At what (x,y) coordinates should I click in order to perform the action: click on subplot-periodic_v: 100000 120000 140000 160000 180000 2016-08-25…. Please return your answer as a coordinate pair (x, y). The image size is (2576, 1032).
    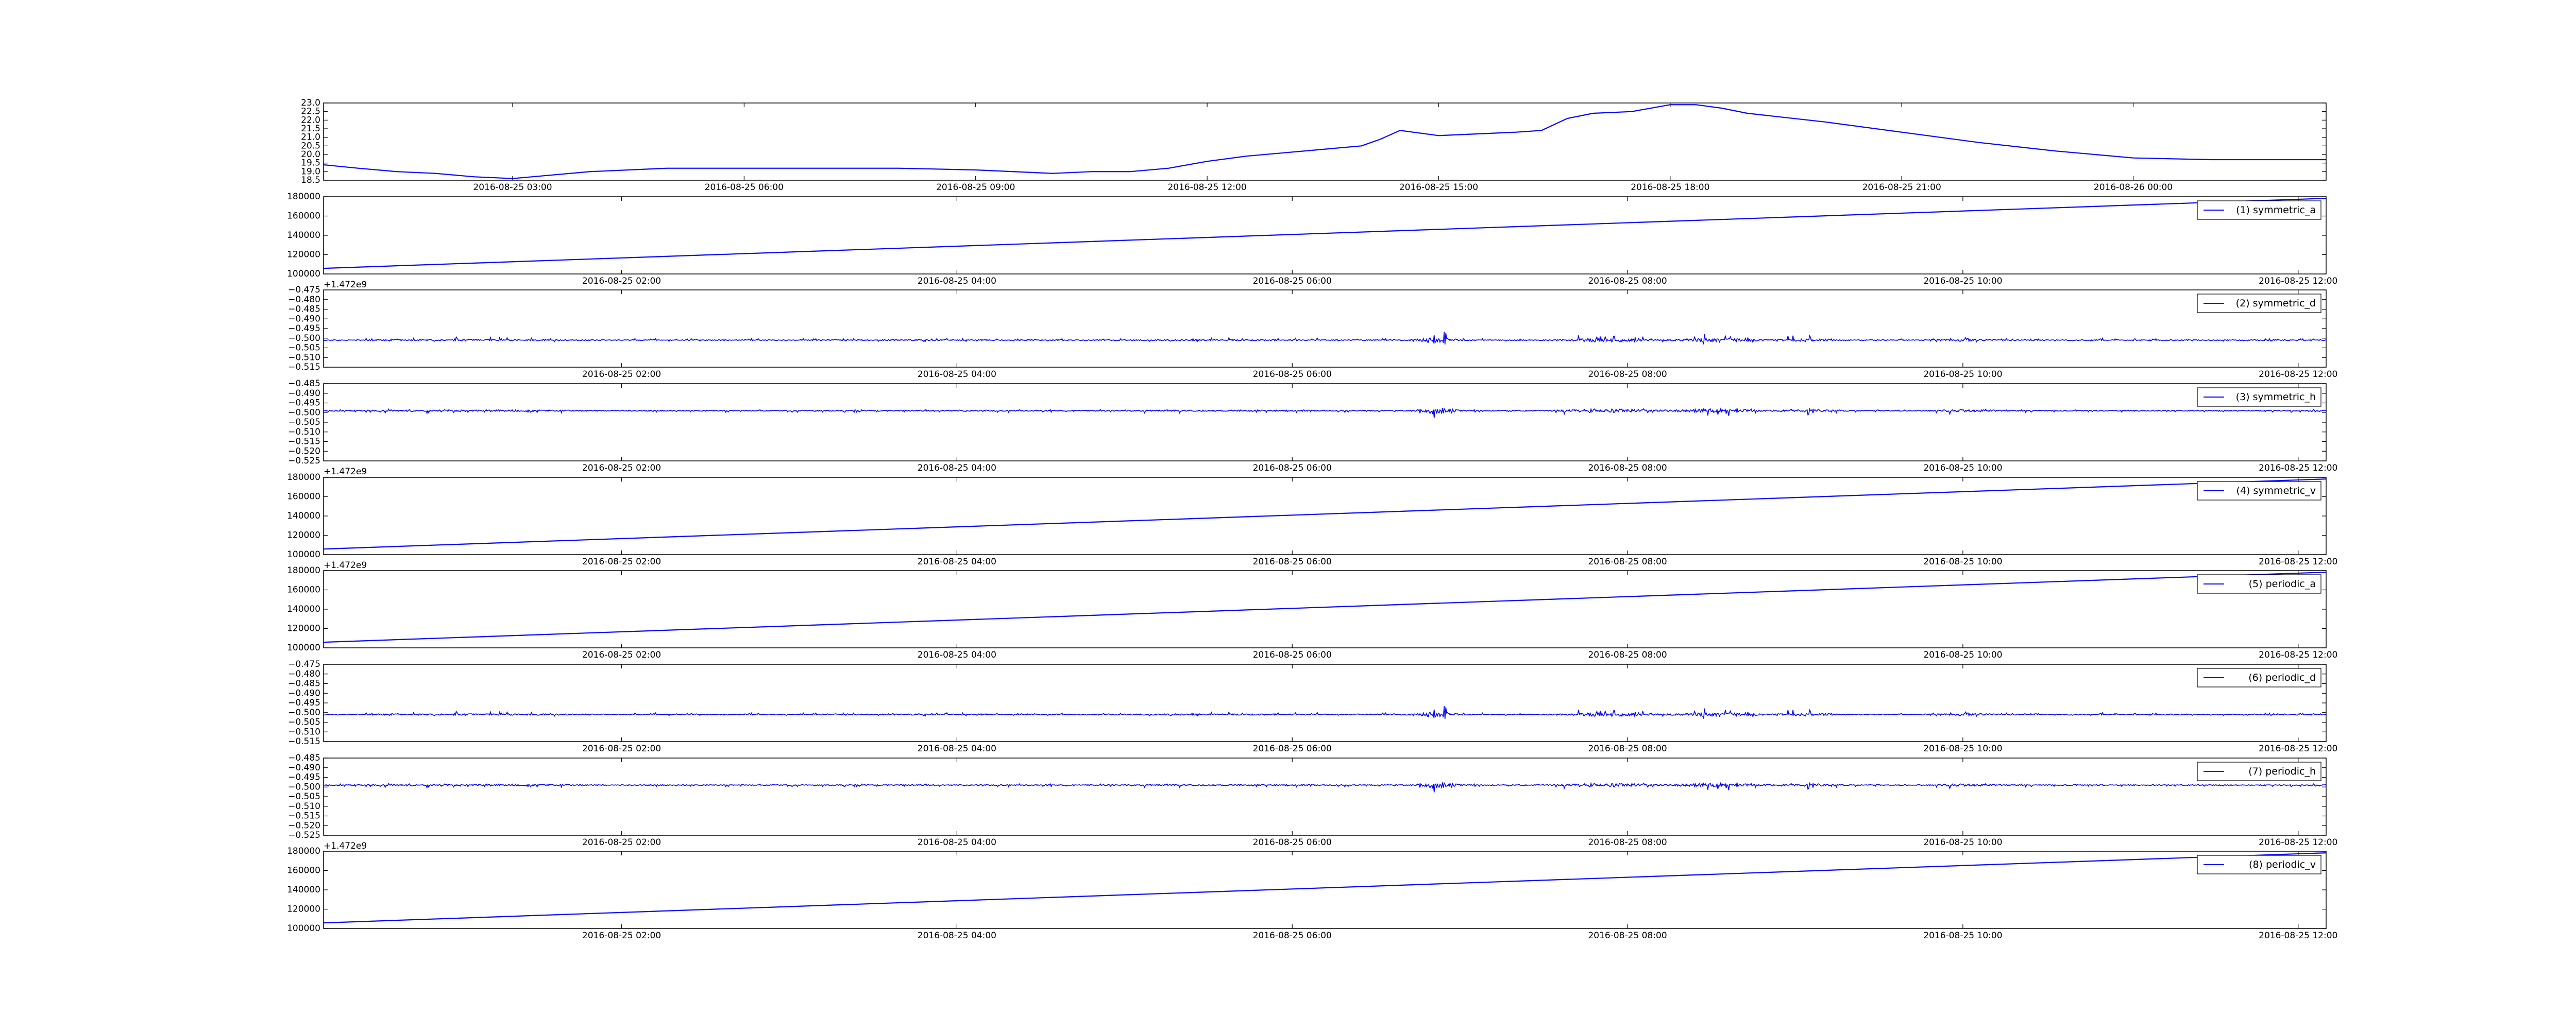
    Looking at the image, I should click on (1312, 893).